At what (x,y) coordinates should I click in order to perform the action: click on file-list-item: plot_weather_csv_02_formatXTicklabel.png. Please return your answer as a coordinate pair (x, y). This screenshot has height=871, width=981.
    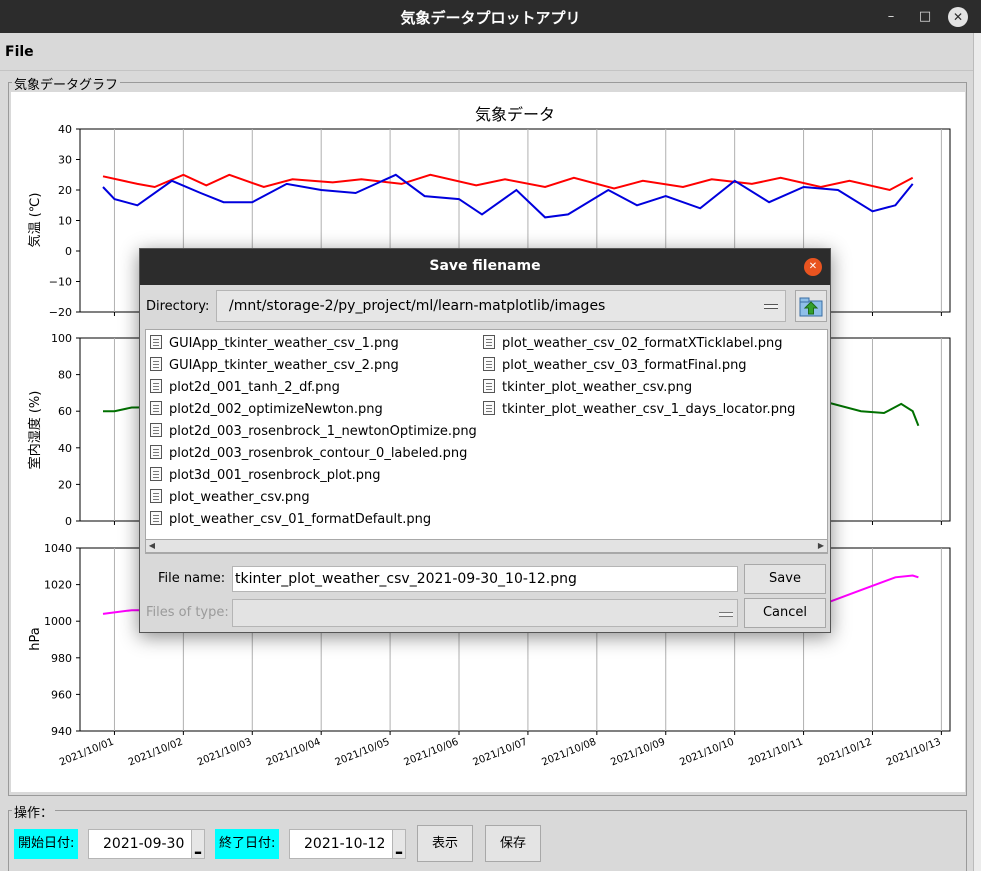
    Looking at the image, I should click on (633, 344).